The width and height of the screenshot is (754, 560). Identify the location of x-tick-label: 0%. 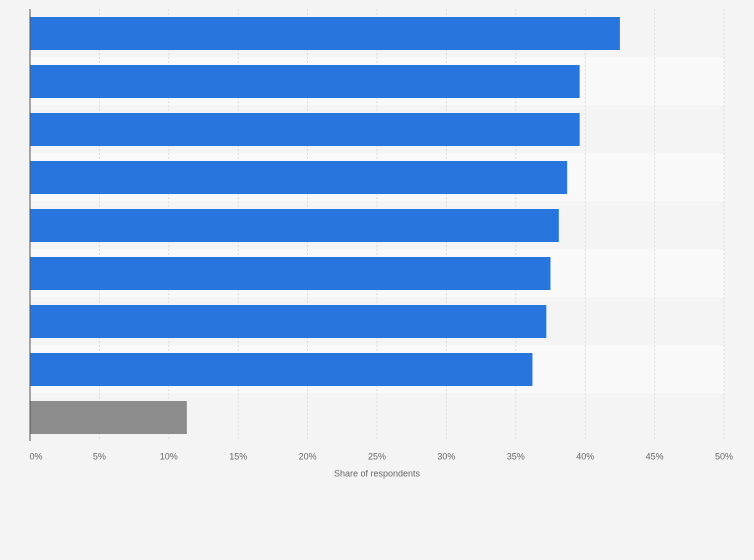
(35, 456).